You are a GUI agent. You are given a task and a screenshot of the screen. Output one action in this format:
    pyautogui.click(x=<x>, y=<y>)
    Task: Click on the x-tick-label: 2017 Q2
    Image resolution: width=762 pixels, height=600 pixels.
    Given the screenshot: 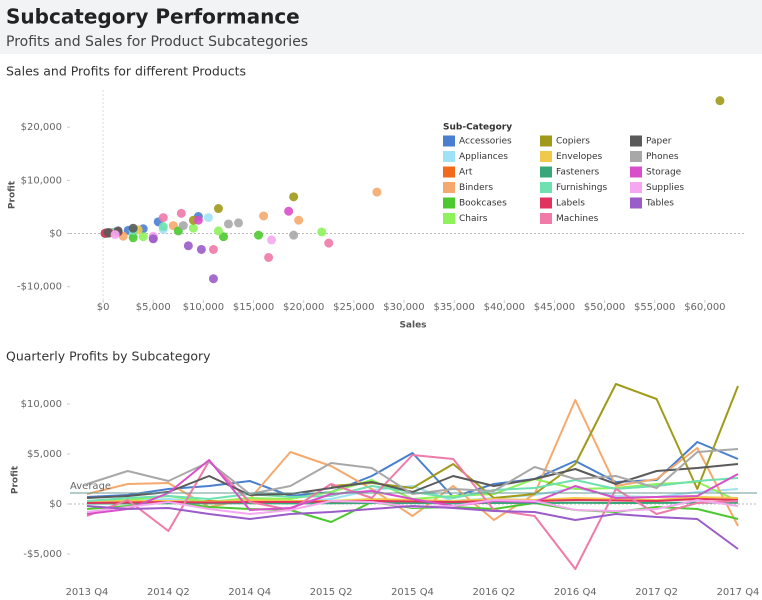 What is the action you would take?
    pyautogui.click(x=656, y=592)
    